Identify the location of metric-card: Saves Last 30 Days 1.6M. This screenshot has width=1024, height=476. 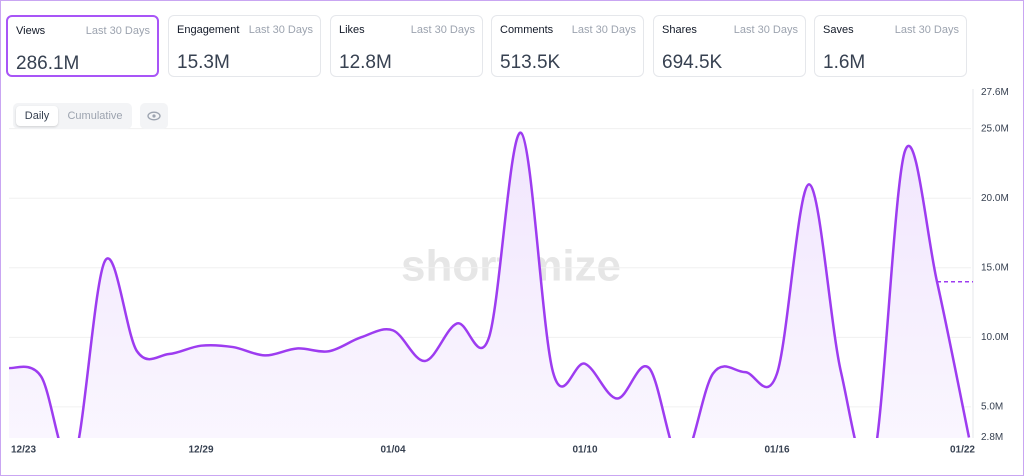
(890, 46).